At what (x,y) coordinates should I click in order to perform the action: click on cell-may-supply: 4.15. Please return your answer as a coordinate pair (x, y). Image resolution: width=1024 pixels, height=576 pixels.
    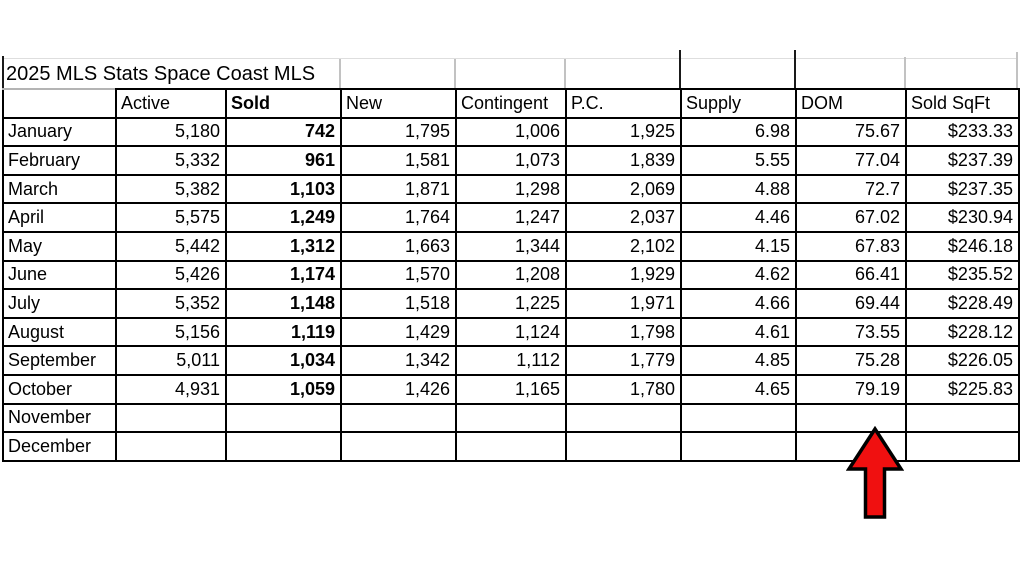
    Looking at the image, I should click on (738, 246).